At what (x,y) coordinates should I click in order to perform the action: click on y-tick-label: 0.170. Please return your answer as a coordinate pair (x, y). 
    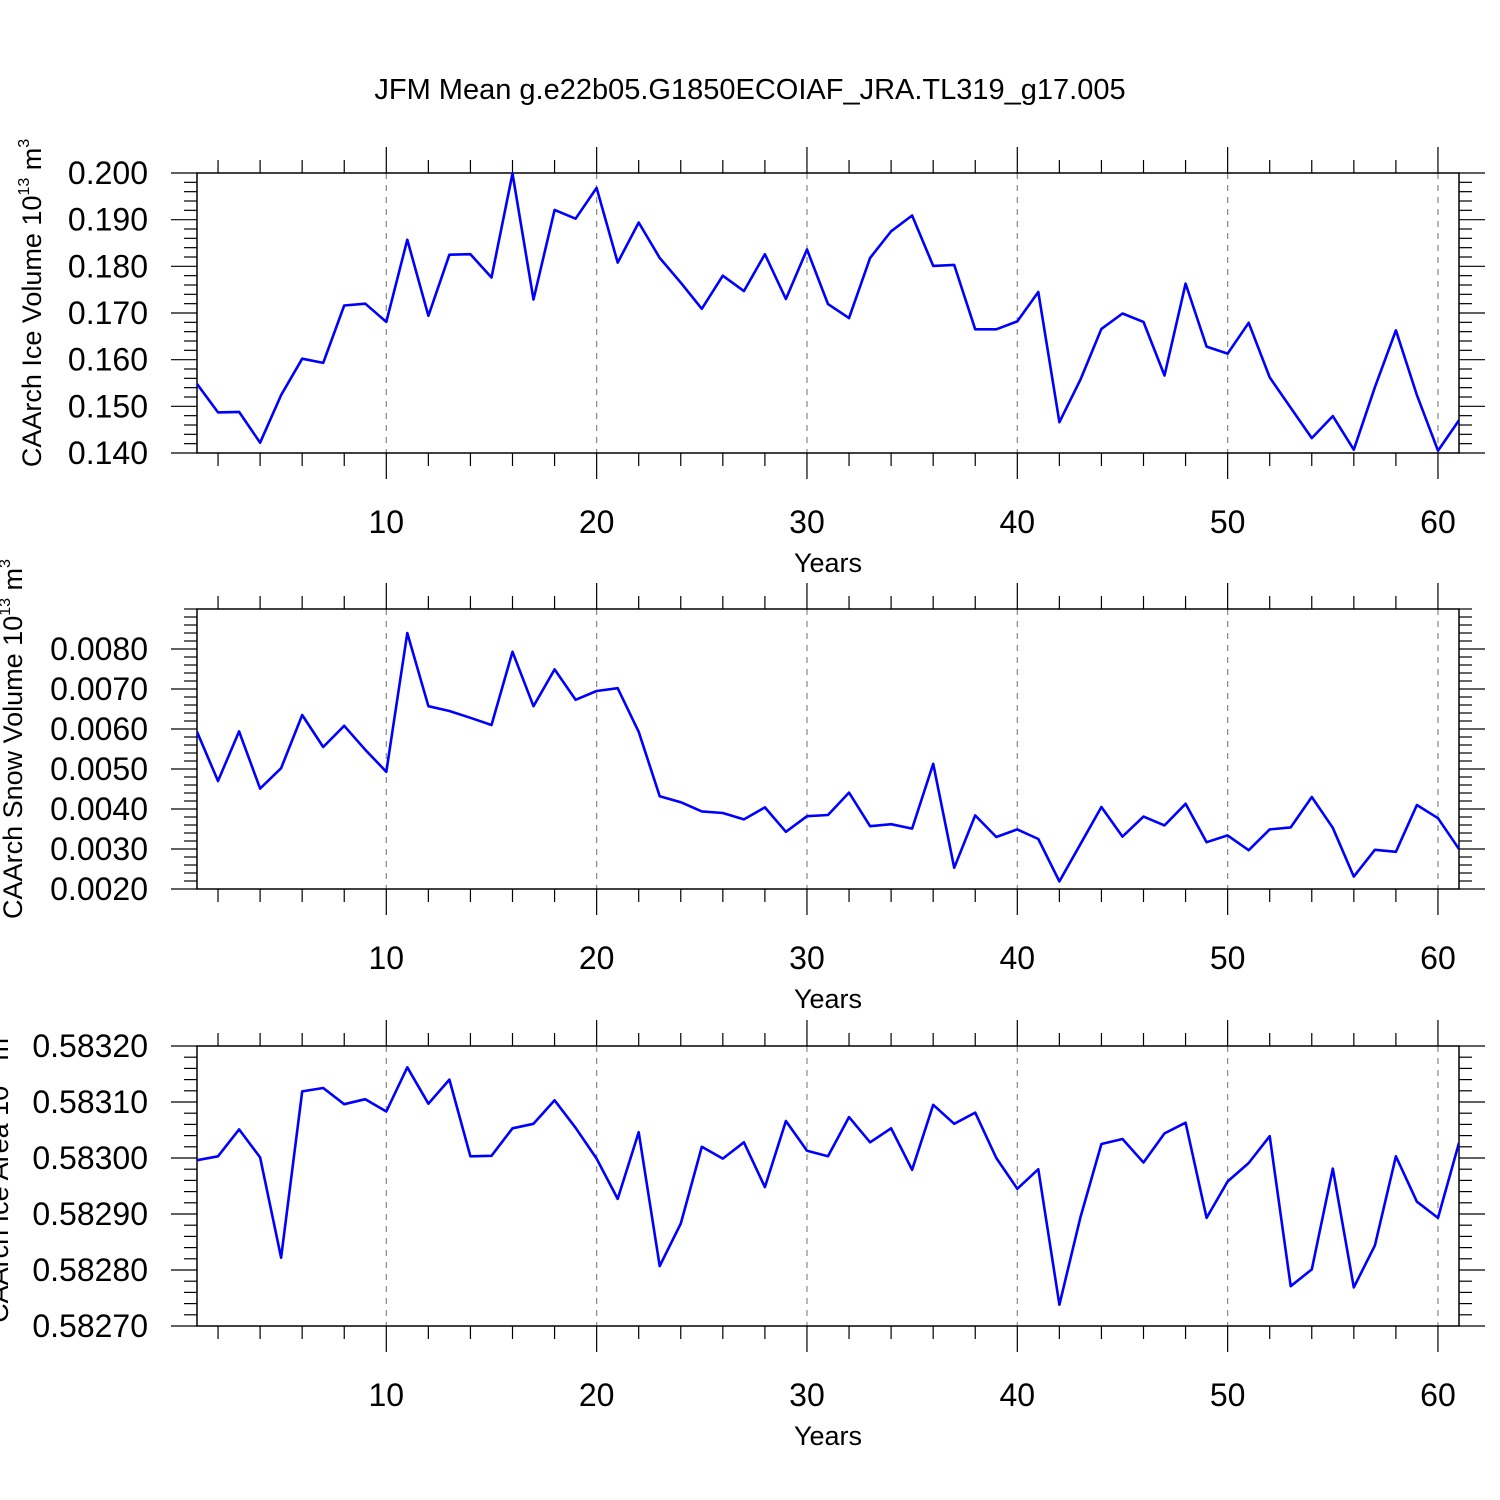
    Looking at the image, I should click on (108, 313).